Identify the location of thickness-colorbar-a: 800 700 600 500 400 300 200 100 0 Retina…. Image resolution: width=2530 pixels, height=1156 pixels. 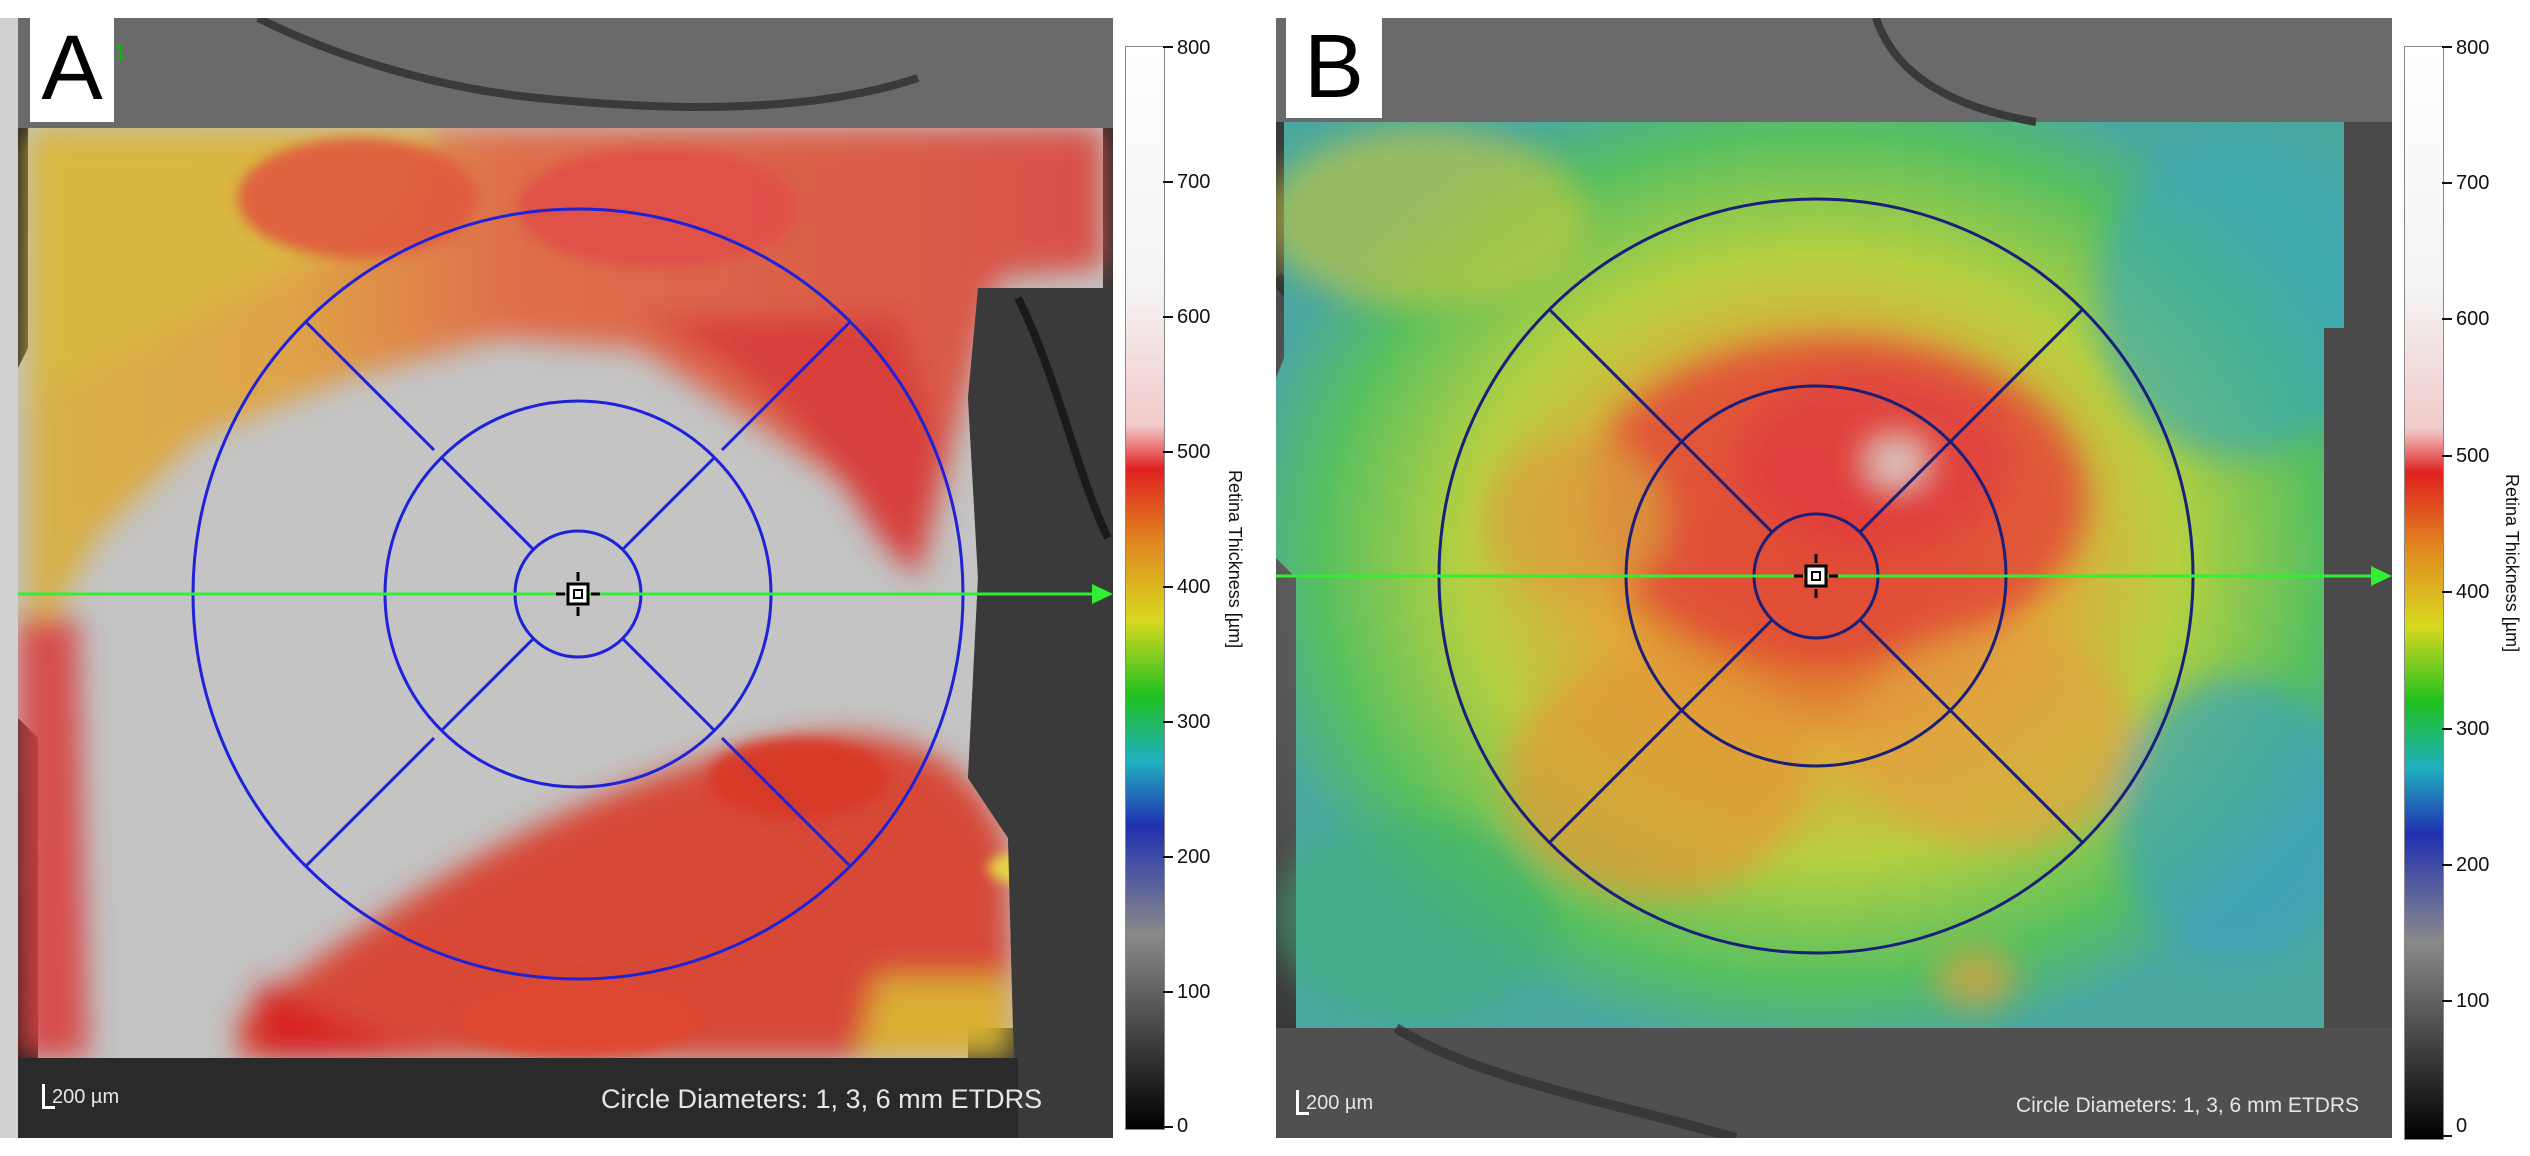
(1182, 578).